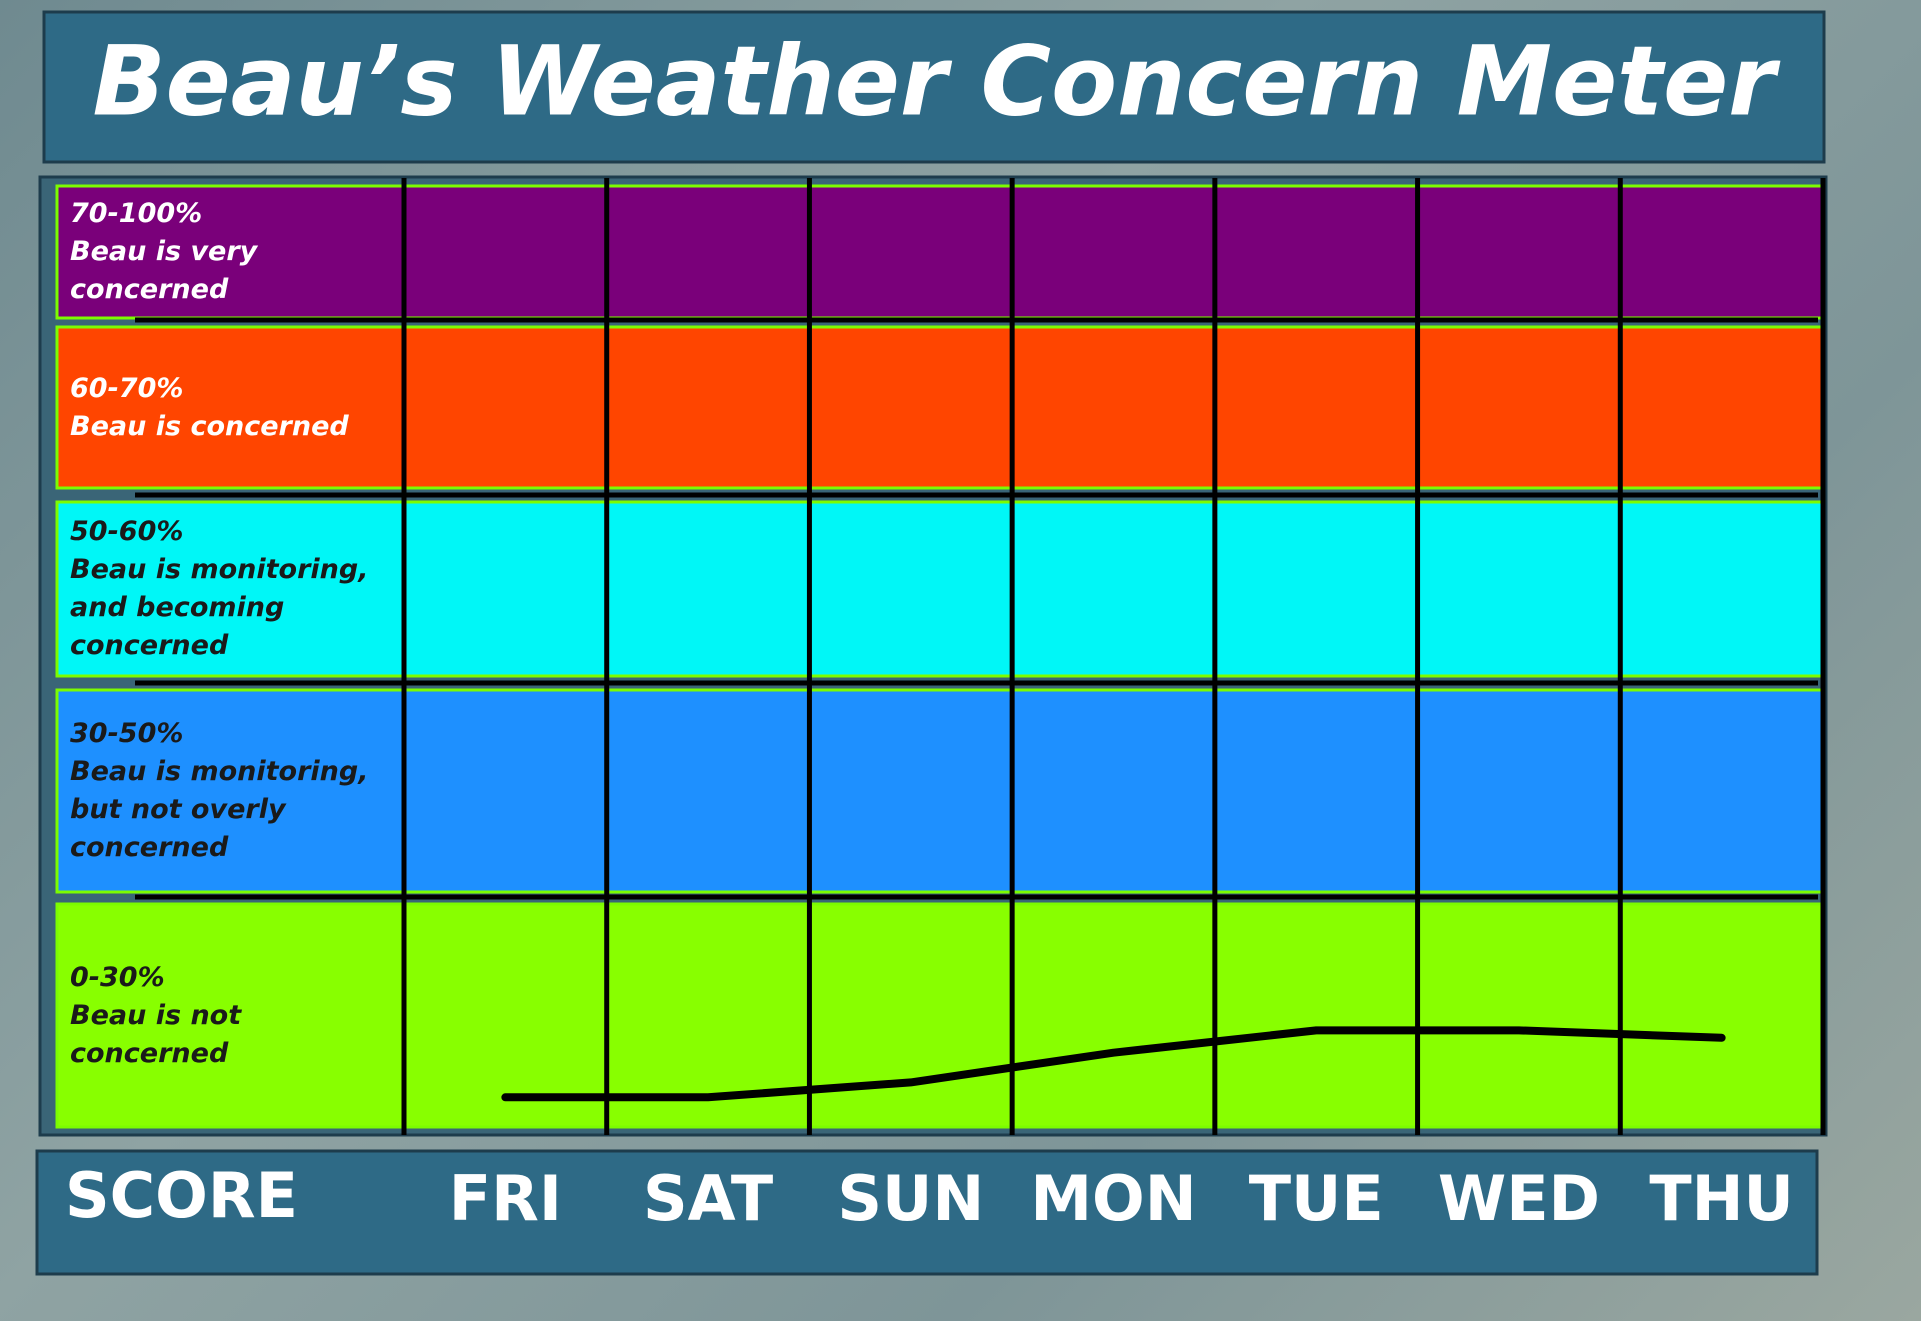 Image resolution: width=1921 pixels, height=1321 pixels. Describe the element at coordinates (127, 388) in the screenshot. I see `band-label: 60-70%` at that location.